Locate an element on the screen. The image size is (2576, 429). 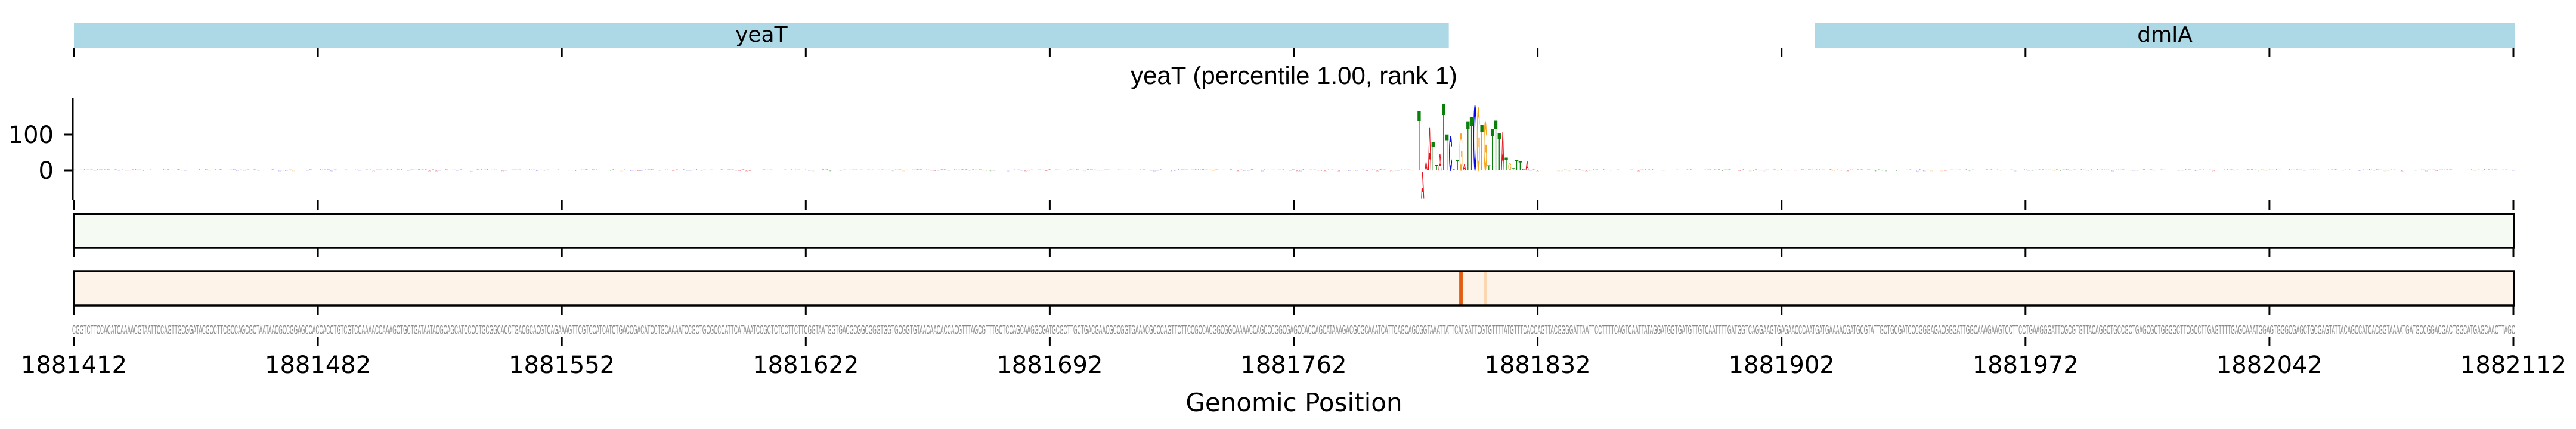
x-tick-label: 1881832 is located at coordinates (1538, 365).